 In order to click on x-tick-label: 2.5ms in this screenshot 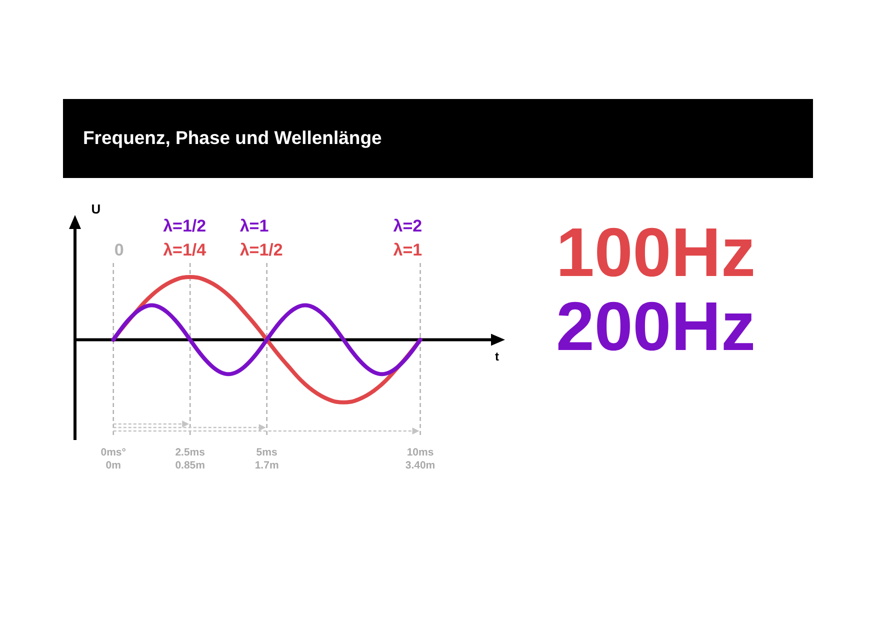, I will do `click(190, 452)`.